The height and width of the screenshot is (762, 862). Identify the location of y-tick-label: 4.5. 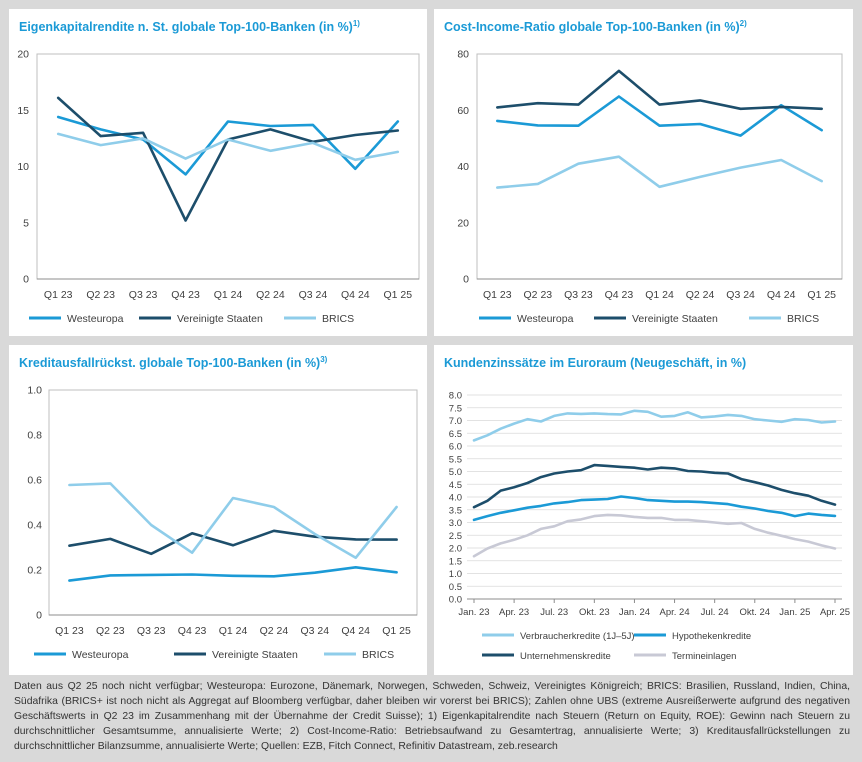
(455, 485).